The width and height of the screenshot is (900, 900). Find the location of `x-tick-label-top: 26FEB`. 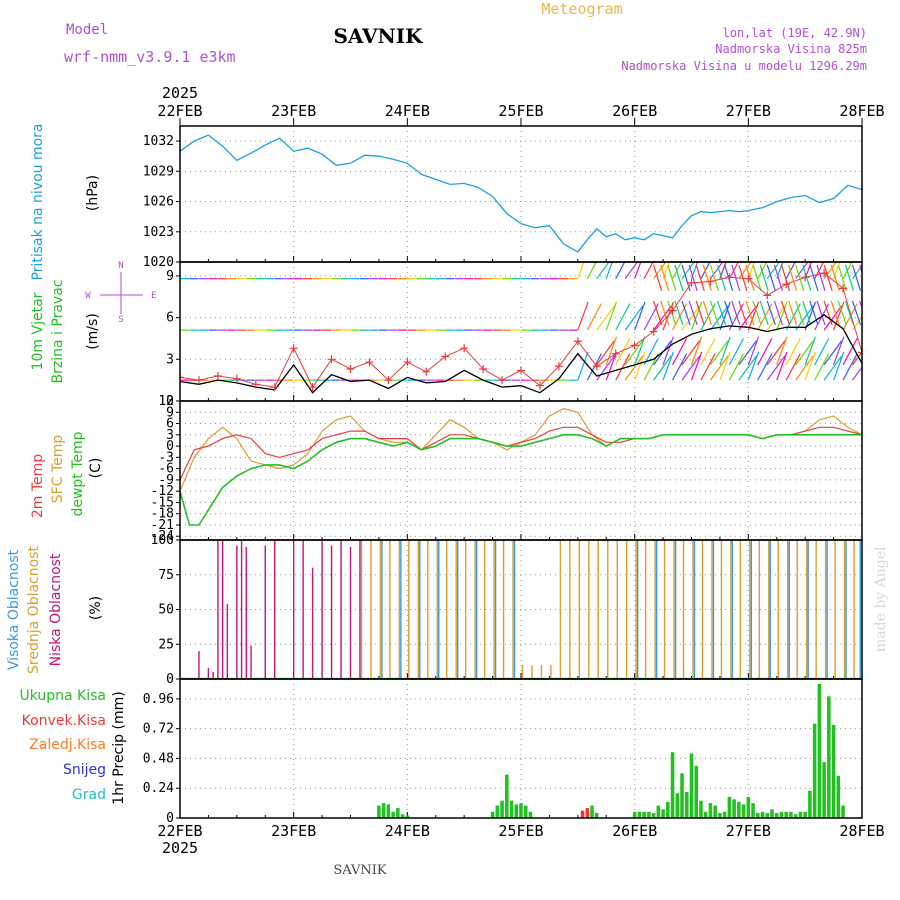

x-tick-label-top: 26FEB is located at coordinates (634, 111).